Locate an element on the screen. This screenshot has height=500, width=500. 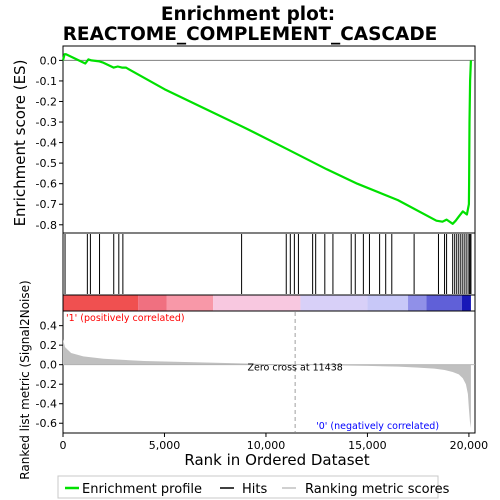
es-tick-label: -0.2 is located at coordinates (46, 101).